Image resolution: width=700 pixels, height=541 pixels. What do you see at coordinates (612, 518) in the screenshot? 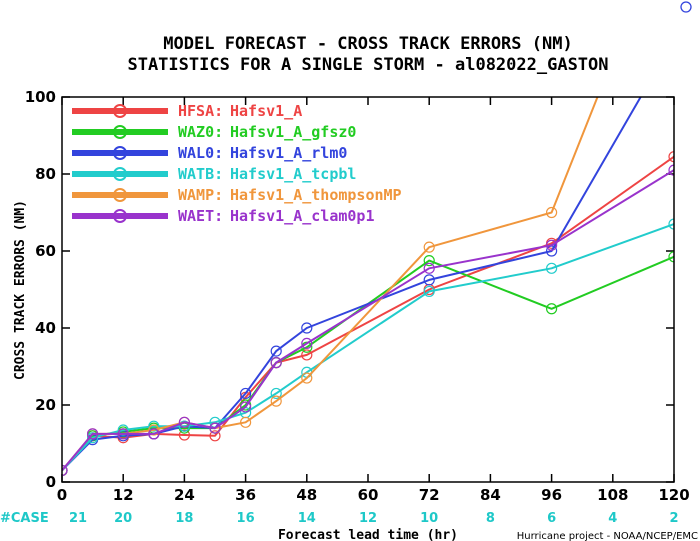
I see `case-count-value: 4` at bounding box center [612, 518].